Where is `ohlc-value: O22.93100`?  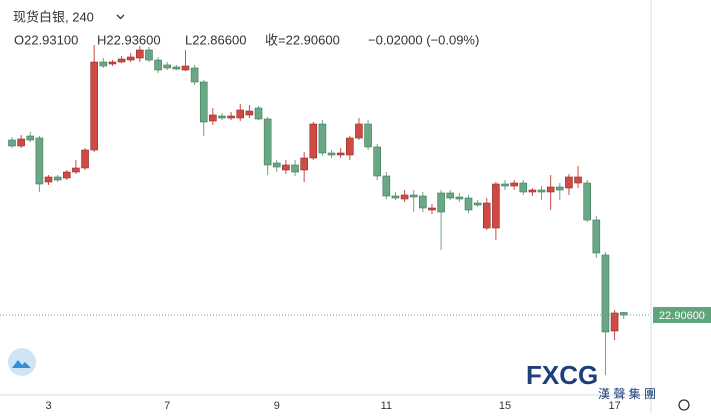 ohlc-value: O22.93100 is located at coordinates (46, 39).